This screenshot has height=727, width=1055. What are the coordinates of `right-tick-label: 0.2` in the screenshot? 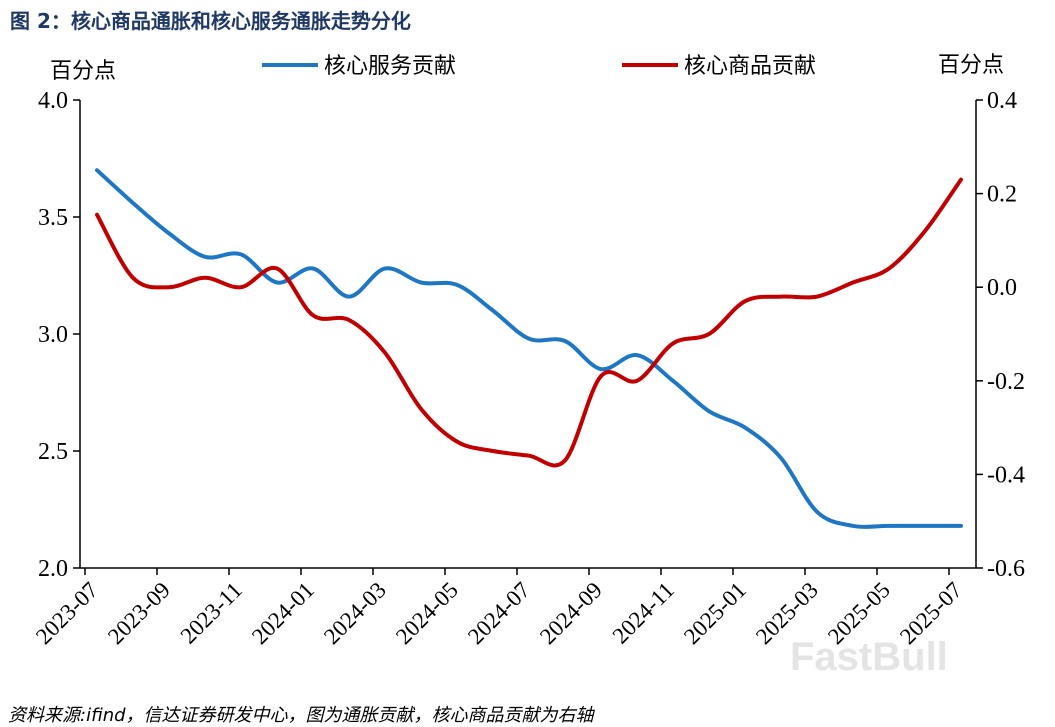 It's located at (1002, 195).